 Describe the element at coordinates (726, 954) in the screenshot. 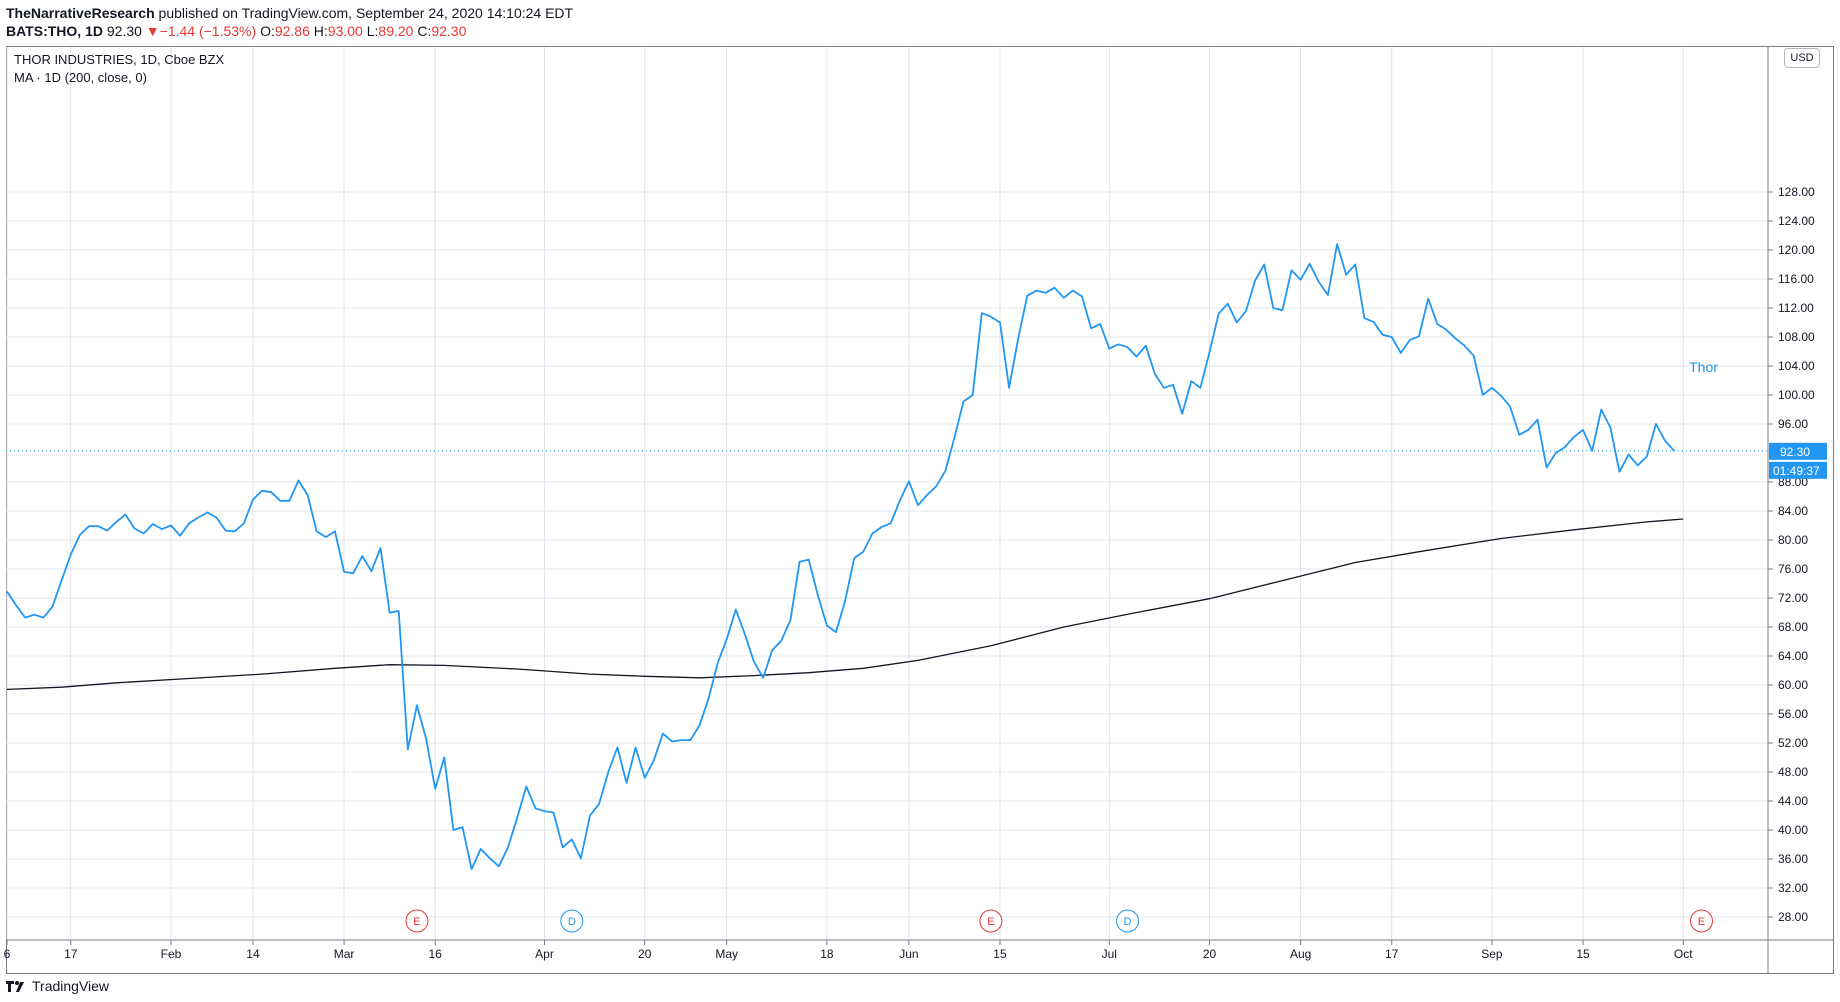

I see `time-tick-label: May` at that location.